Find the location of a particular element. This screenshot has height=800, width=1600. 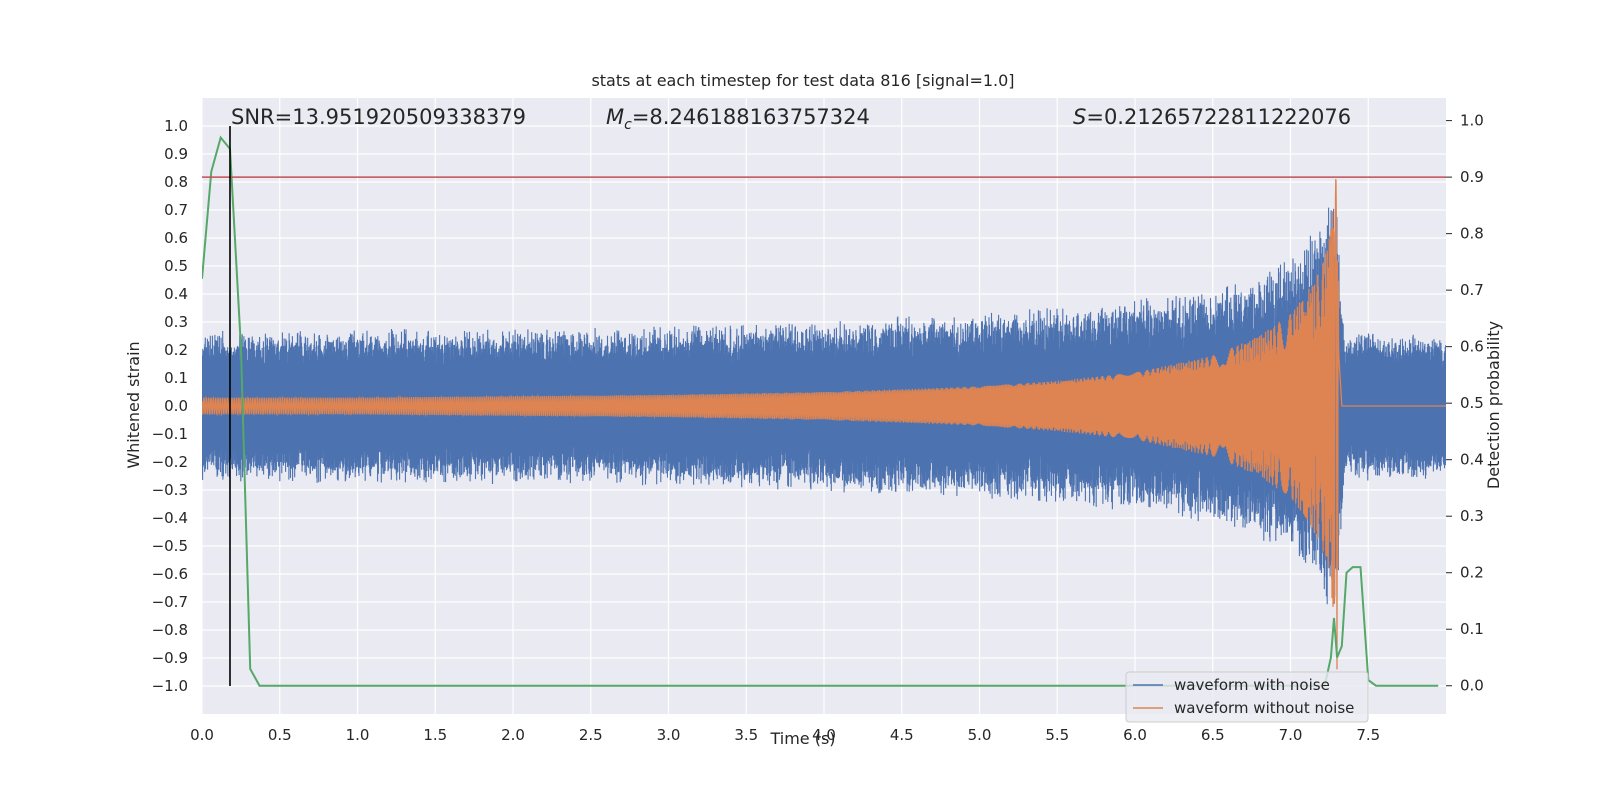

x-tick-label: 5.0 is located at coordinates (980, 735).